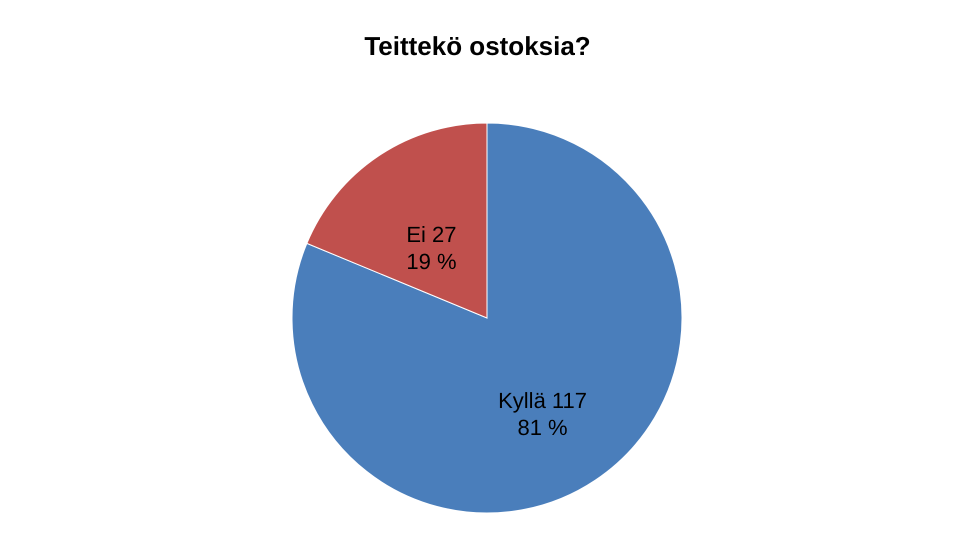  What do you see at coordinates (542, 414) in the screenshot?
I see `slice-label: Kyllä 117 81 %` at bounding box center [542, 414].